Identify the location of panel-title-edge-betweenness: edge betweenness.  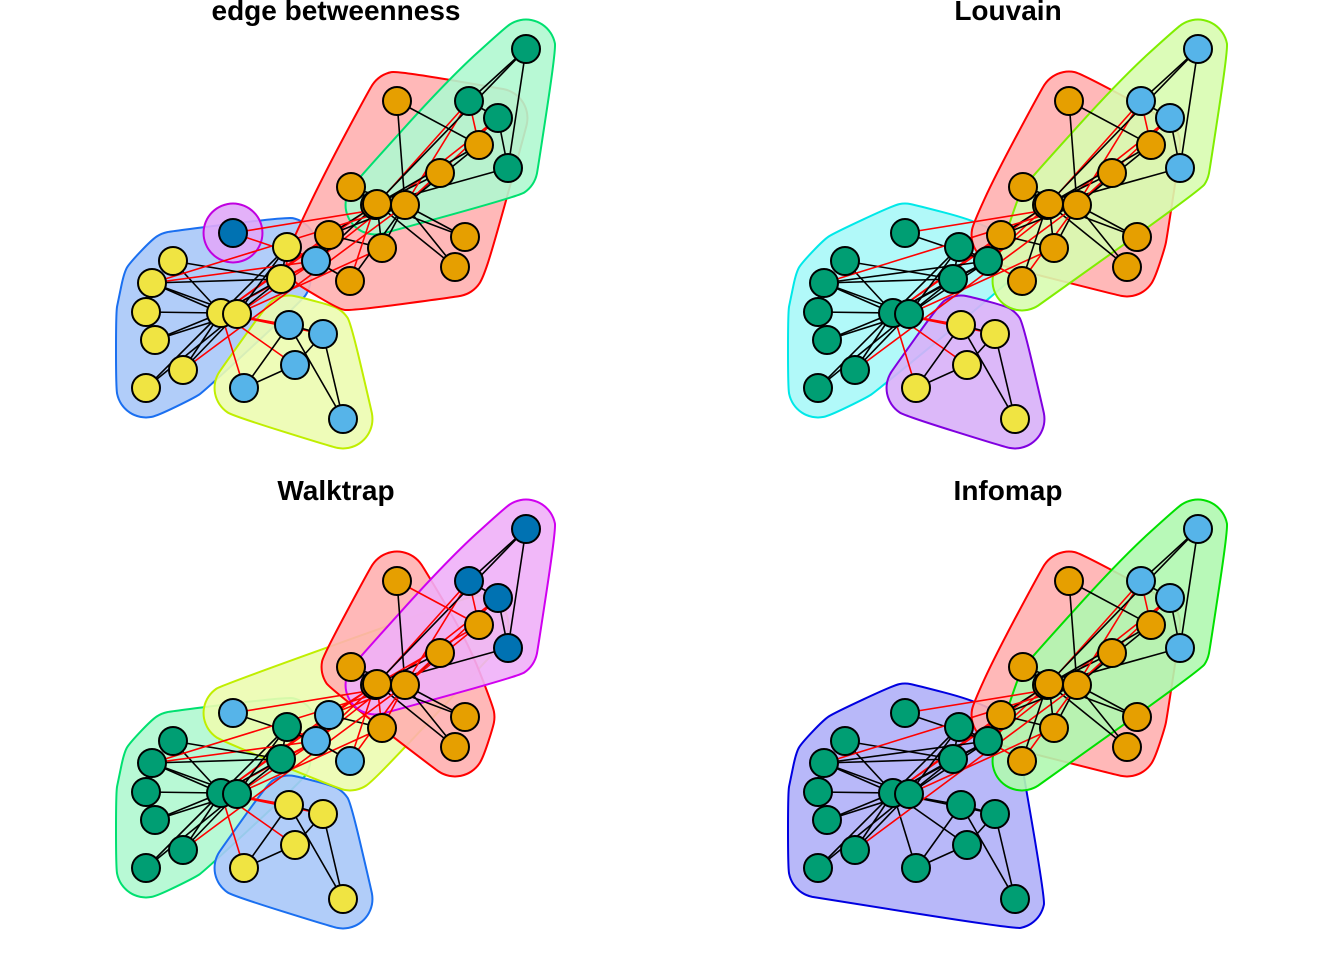
(336, 13).